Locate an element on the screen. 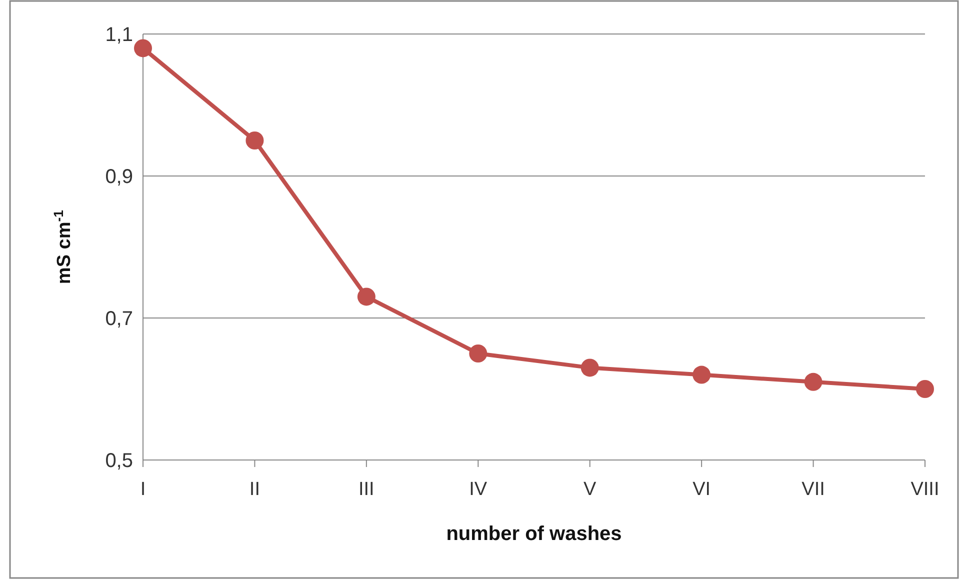 The width and height of the screenshot is (960, 580). x-tick-label: V is located at coordinates (590, 489).